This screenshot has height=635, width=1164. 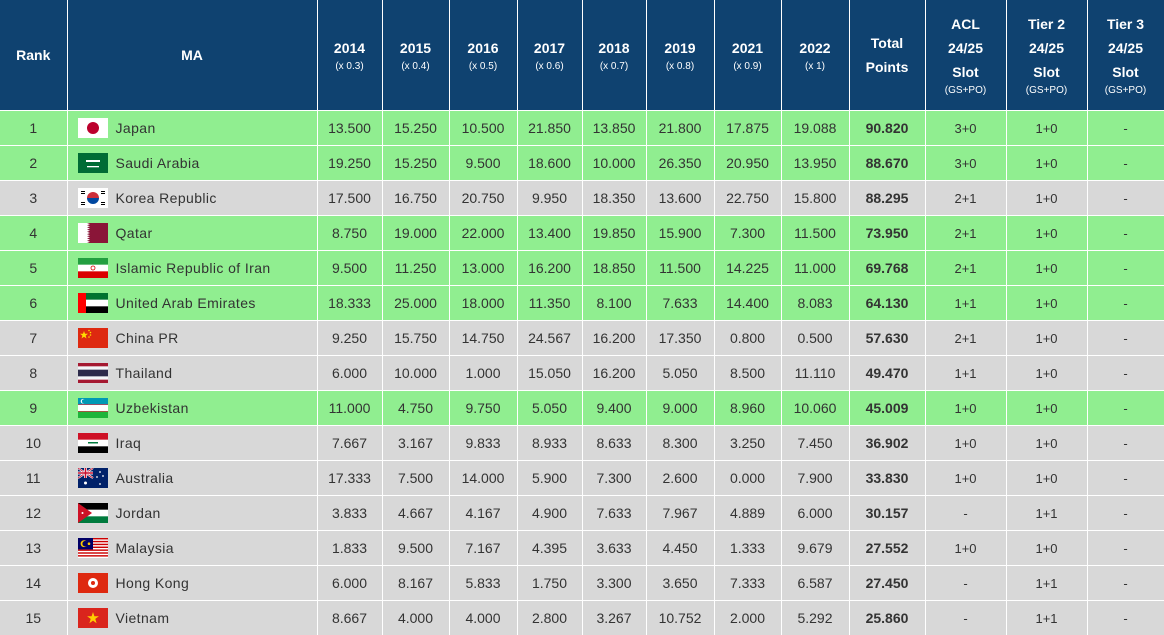 What do you see at coordinates (93, 583) in the screenshot?
I see `hong-kong-flag-icon` at bounding box center [93, 583].